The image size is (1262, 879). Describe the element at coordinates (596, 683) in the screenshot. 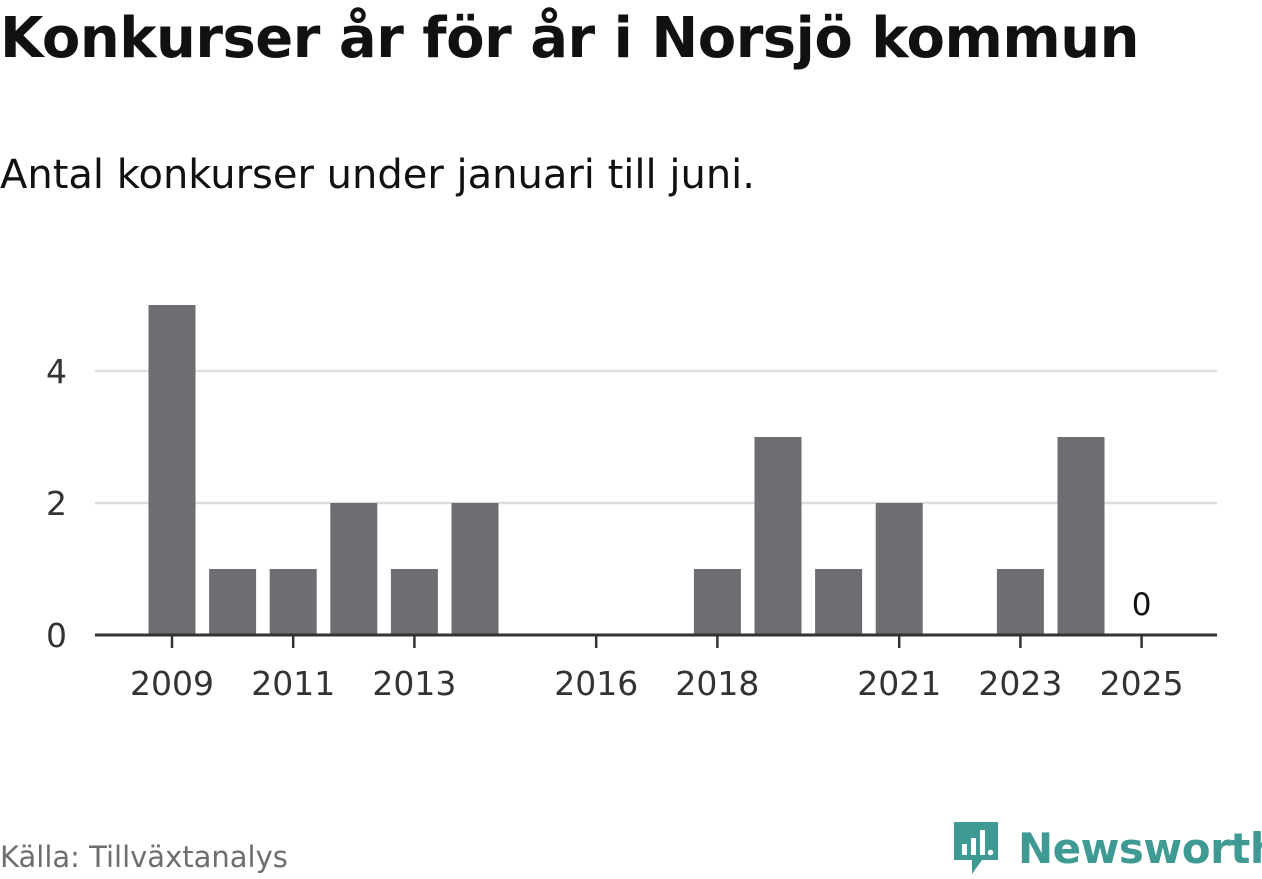

I see `x-tick-label: 2016` at that location.